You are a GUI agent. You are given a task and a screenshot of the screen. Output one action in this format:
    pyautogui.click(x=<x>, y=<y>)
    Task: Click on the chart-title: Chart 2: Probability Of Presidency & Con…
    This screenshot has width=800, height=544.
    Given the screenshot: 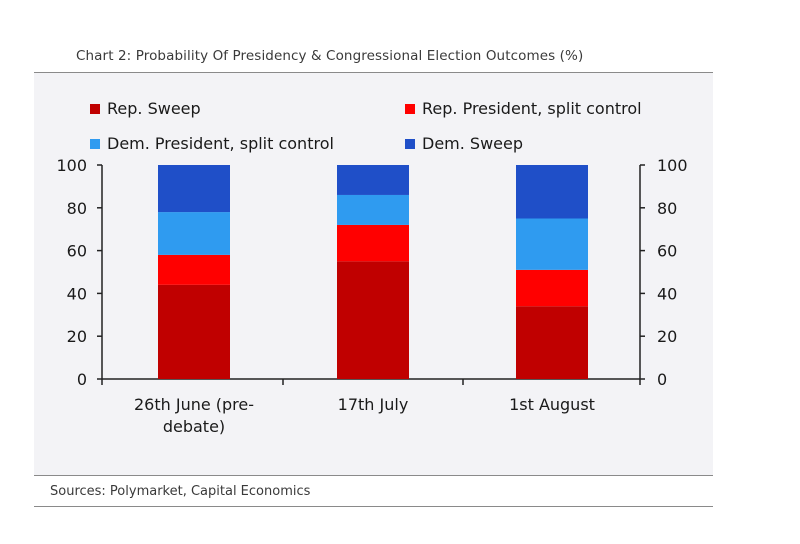 What is the action you would take?
    pyautogui.click(x=330, y=56)
    